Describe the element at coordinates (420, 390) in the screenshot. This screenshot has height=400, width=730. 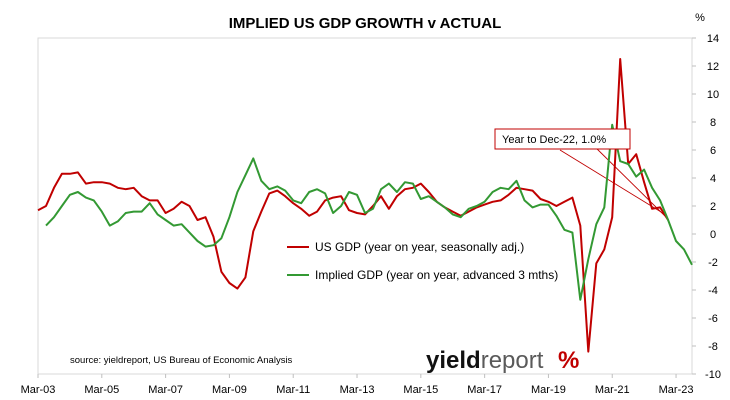
I see `x-tick-label: Mar-15` at that location.